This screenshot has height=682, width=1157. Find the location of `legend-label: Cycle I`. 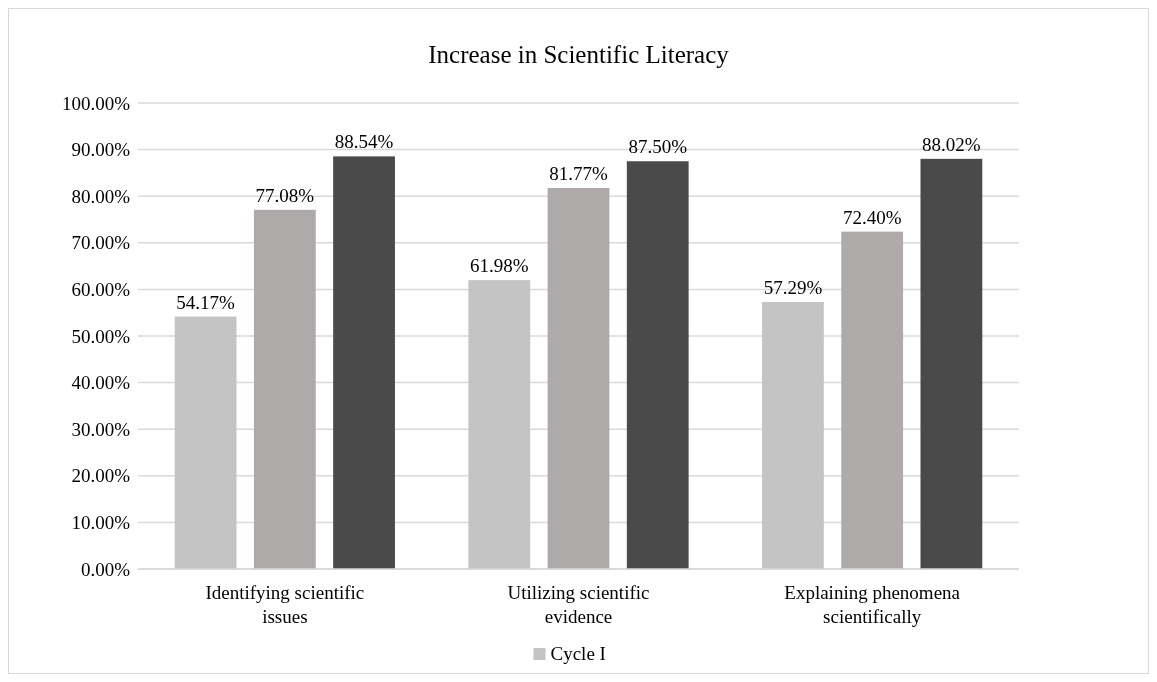

legend-label: Cycle I is located at coordinates (578, 653).